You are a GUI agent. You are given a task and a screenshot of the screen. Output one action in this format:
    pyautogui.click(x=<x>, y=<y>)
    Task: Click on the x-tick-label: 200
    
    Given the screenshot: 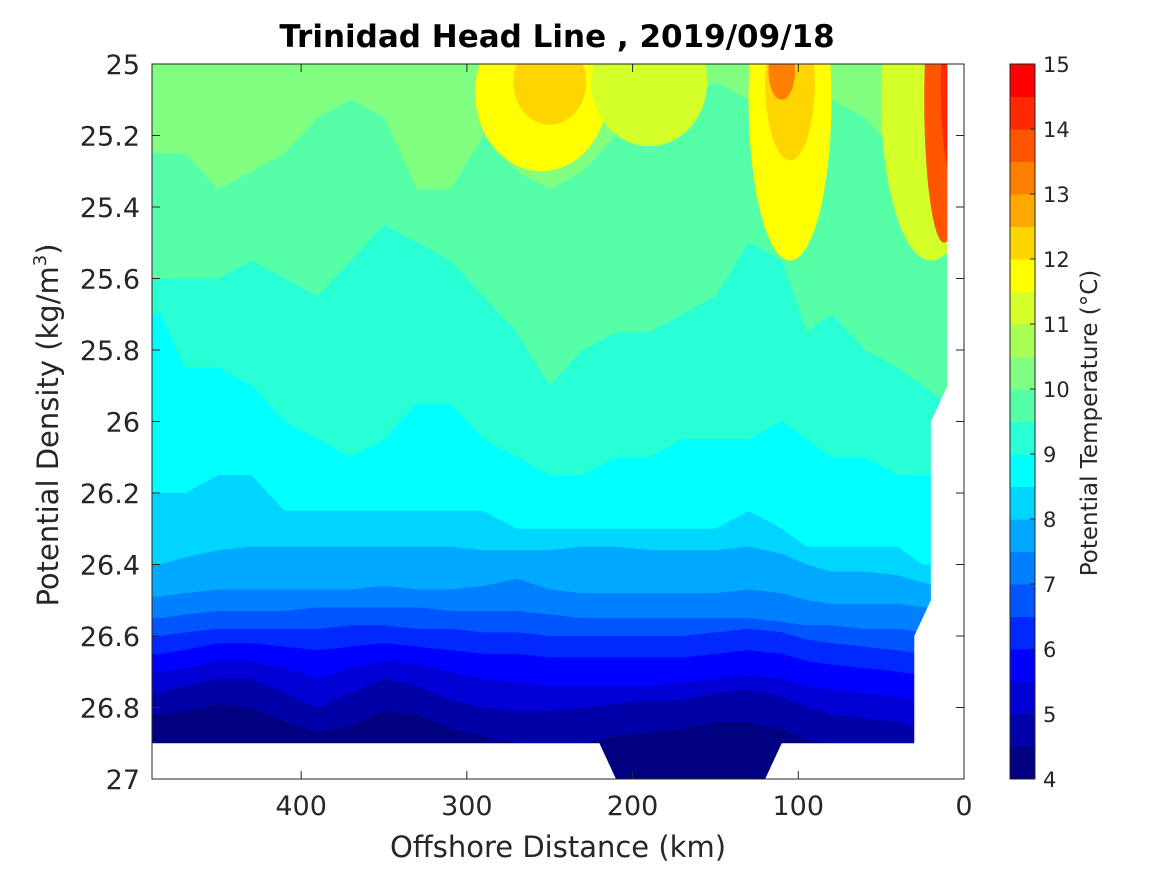 What is the action you would take?
    pyautogui.click(x=633, y=806)
    